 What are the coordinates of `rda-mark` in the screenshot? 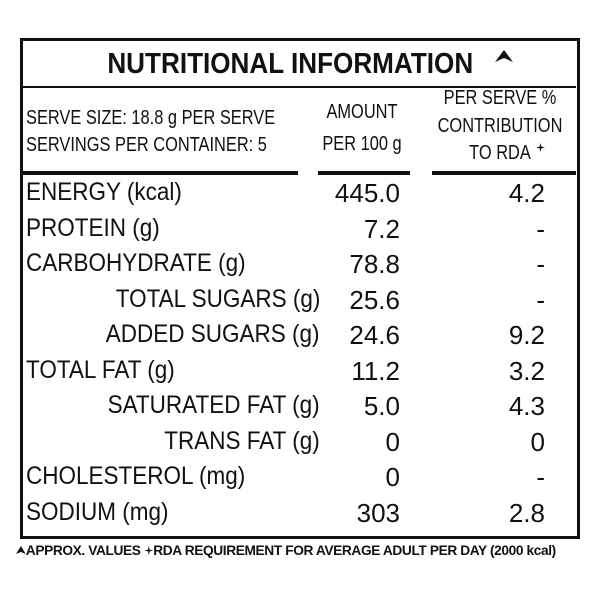 It's located at (540, 147).